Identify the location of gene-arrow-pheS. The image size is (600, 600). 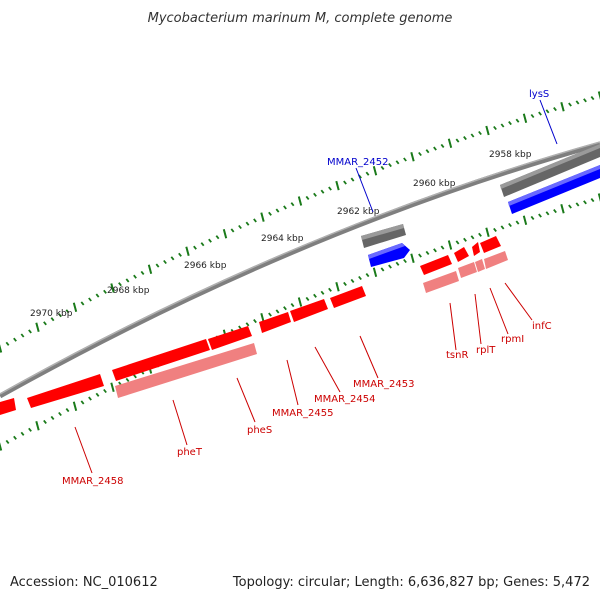
(230, 338).